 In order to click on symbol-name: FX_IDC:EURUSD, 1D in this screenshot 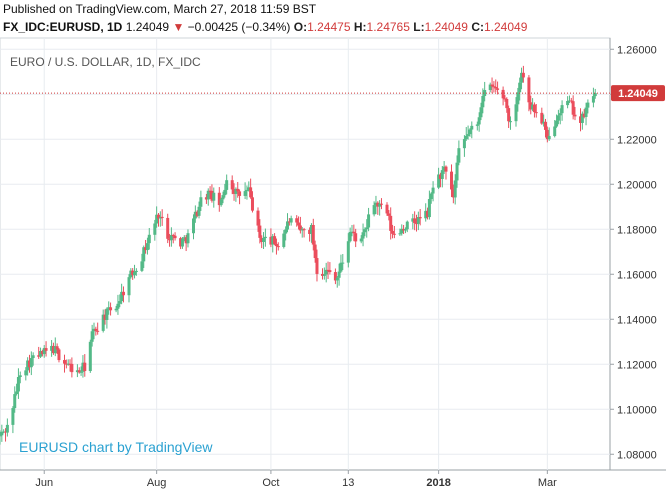, I will do `click(63, 27)`.